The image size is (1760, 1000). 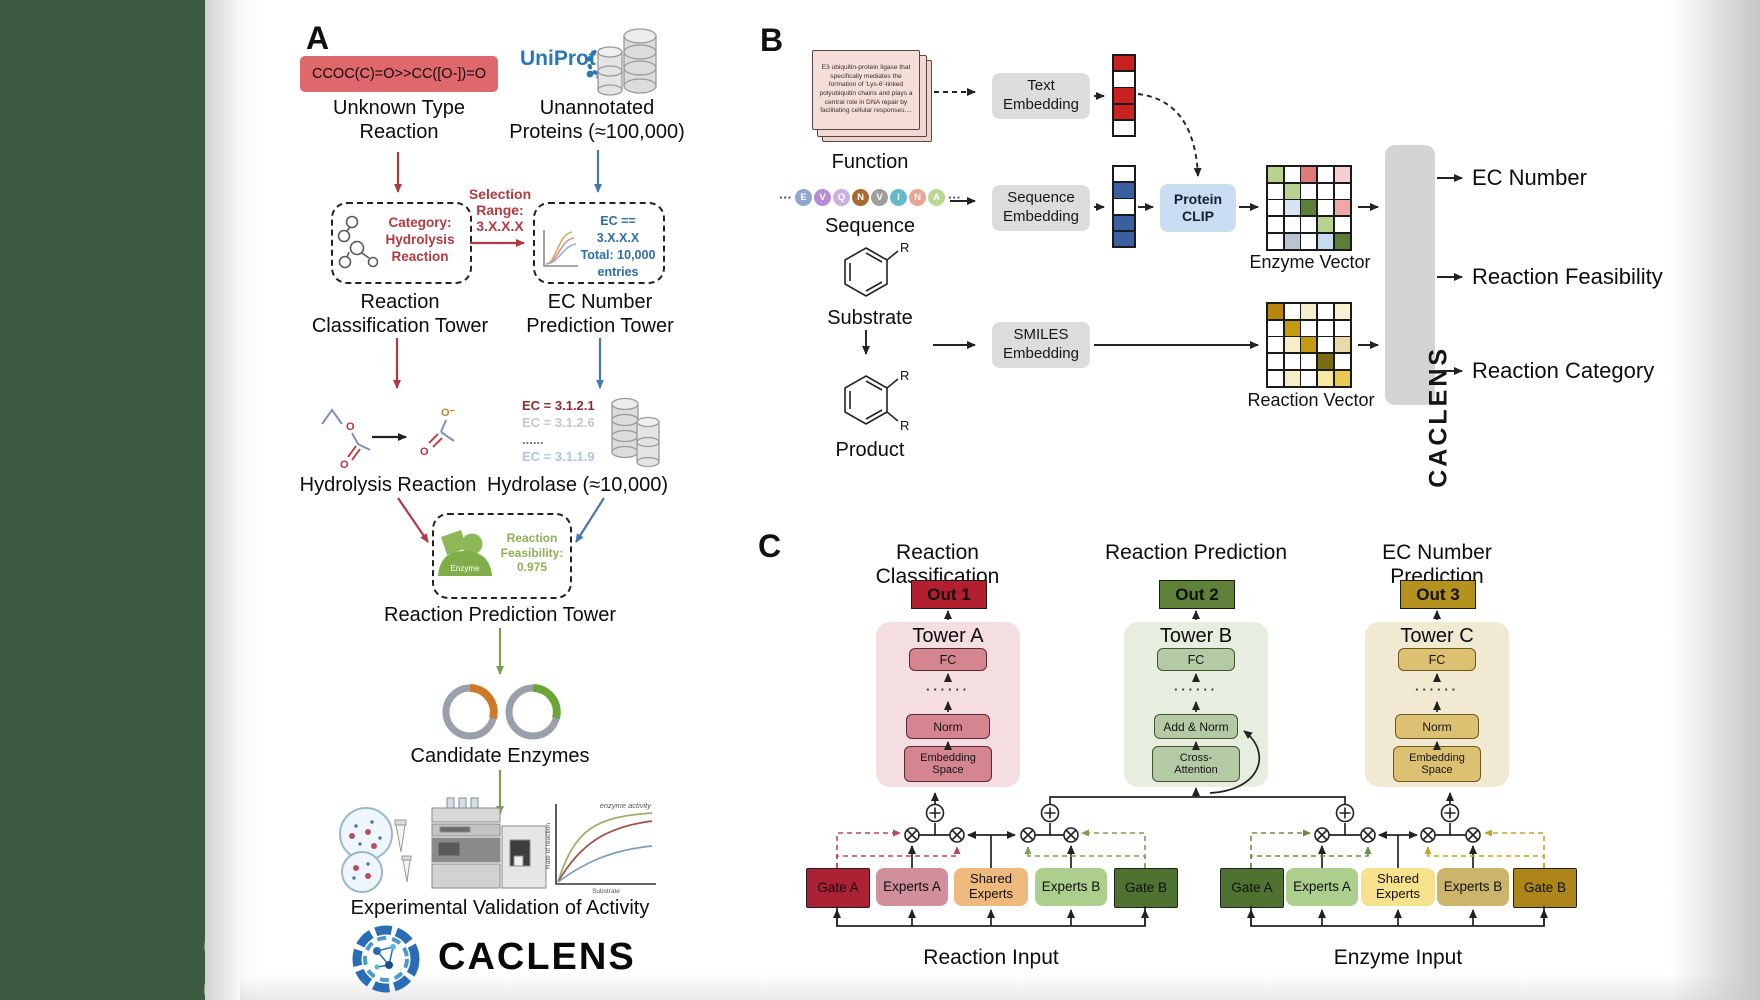 What do you see at coordinates (1545, 888) in the screenshot?
I see `enzyme-gate-b-box: Gate B` at bounding box center [1545, 888].